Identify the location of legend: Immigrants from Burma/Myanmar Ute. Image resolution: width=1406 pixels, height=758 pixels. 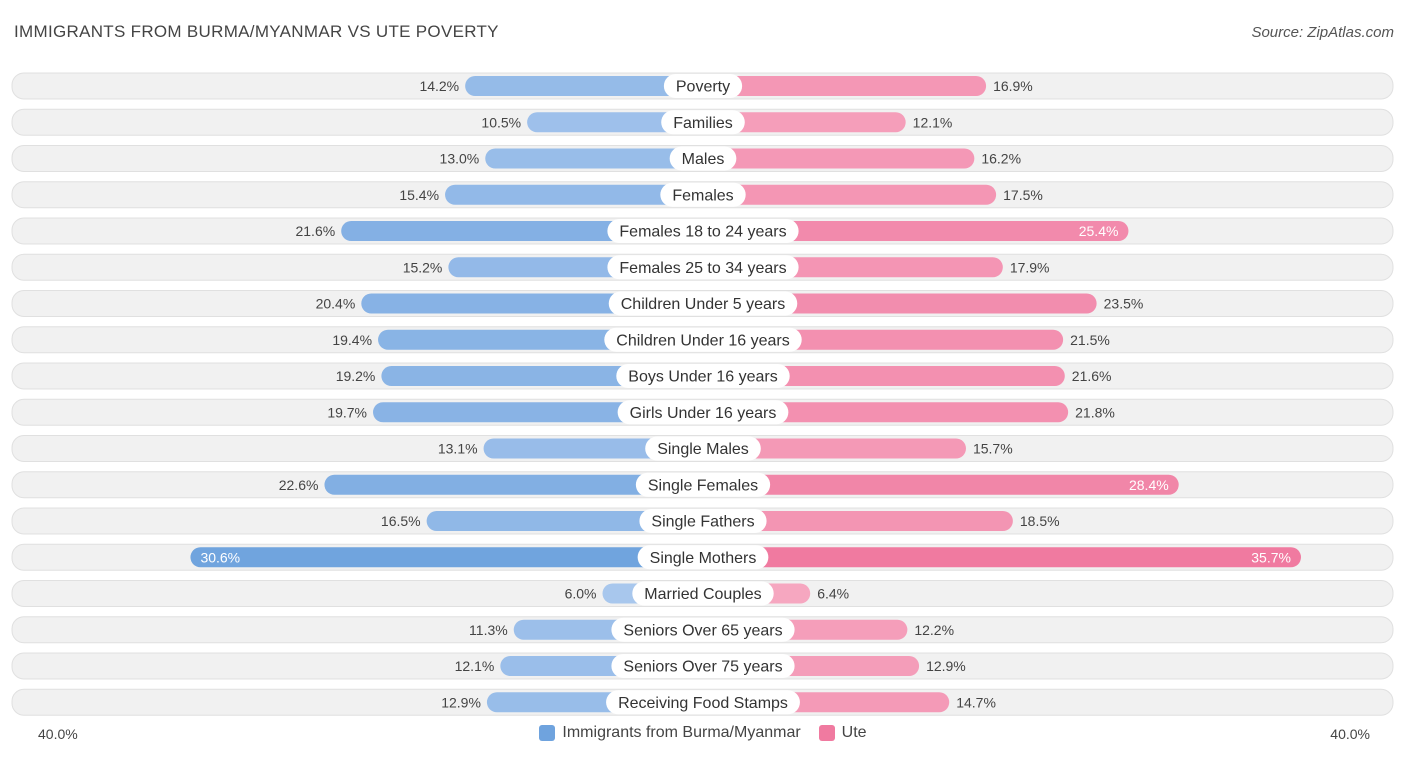
(703, 733).